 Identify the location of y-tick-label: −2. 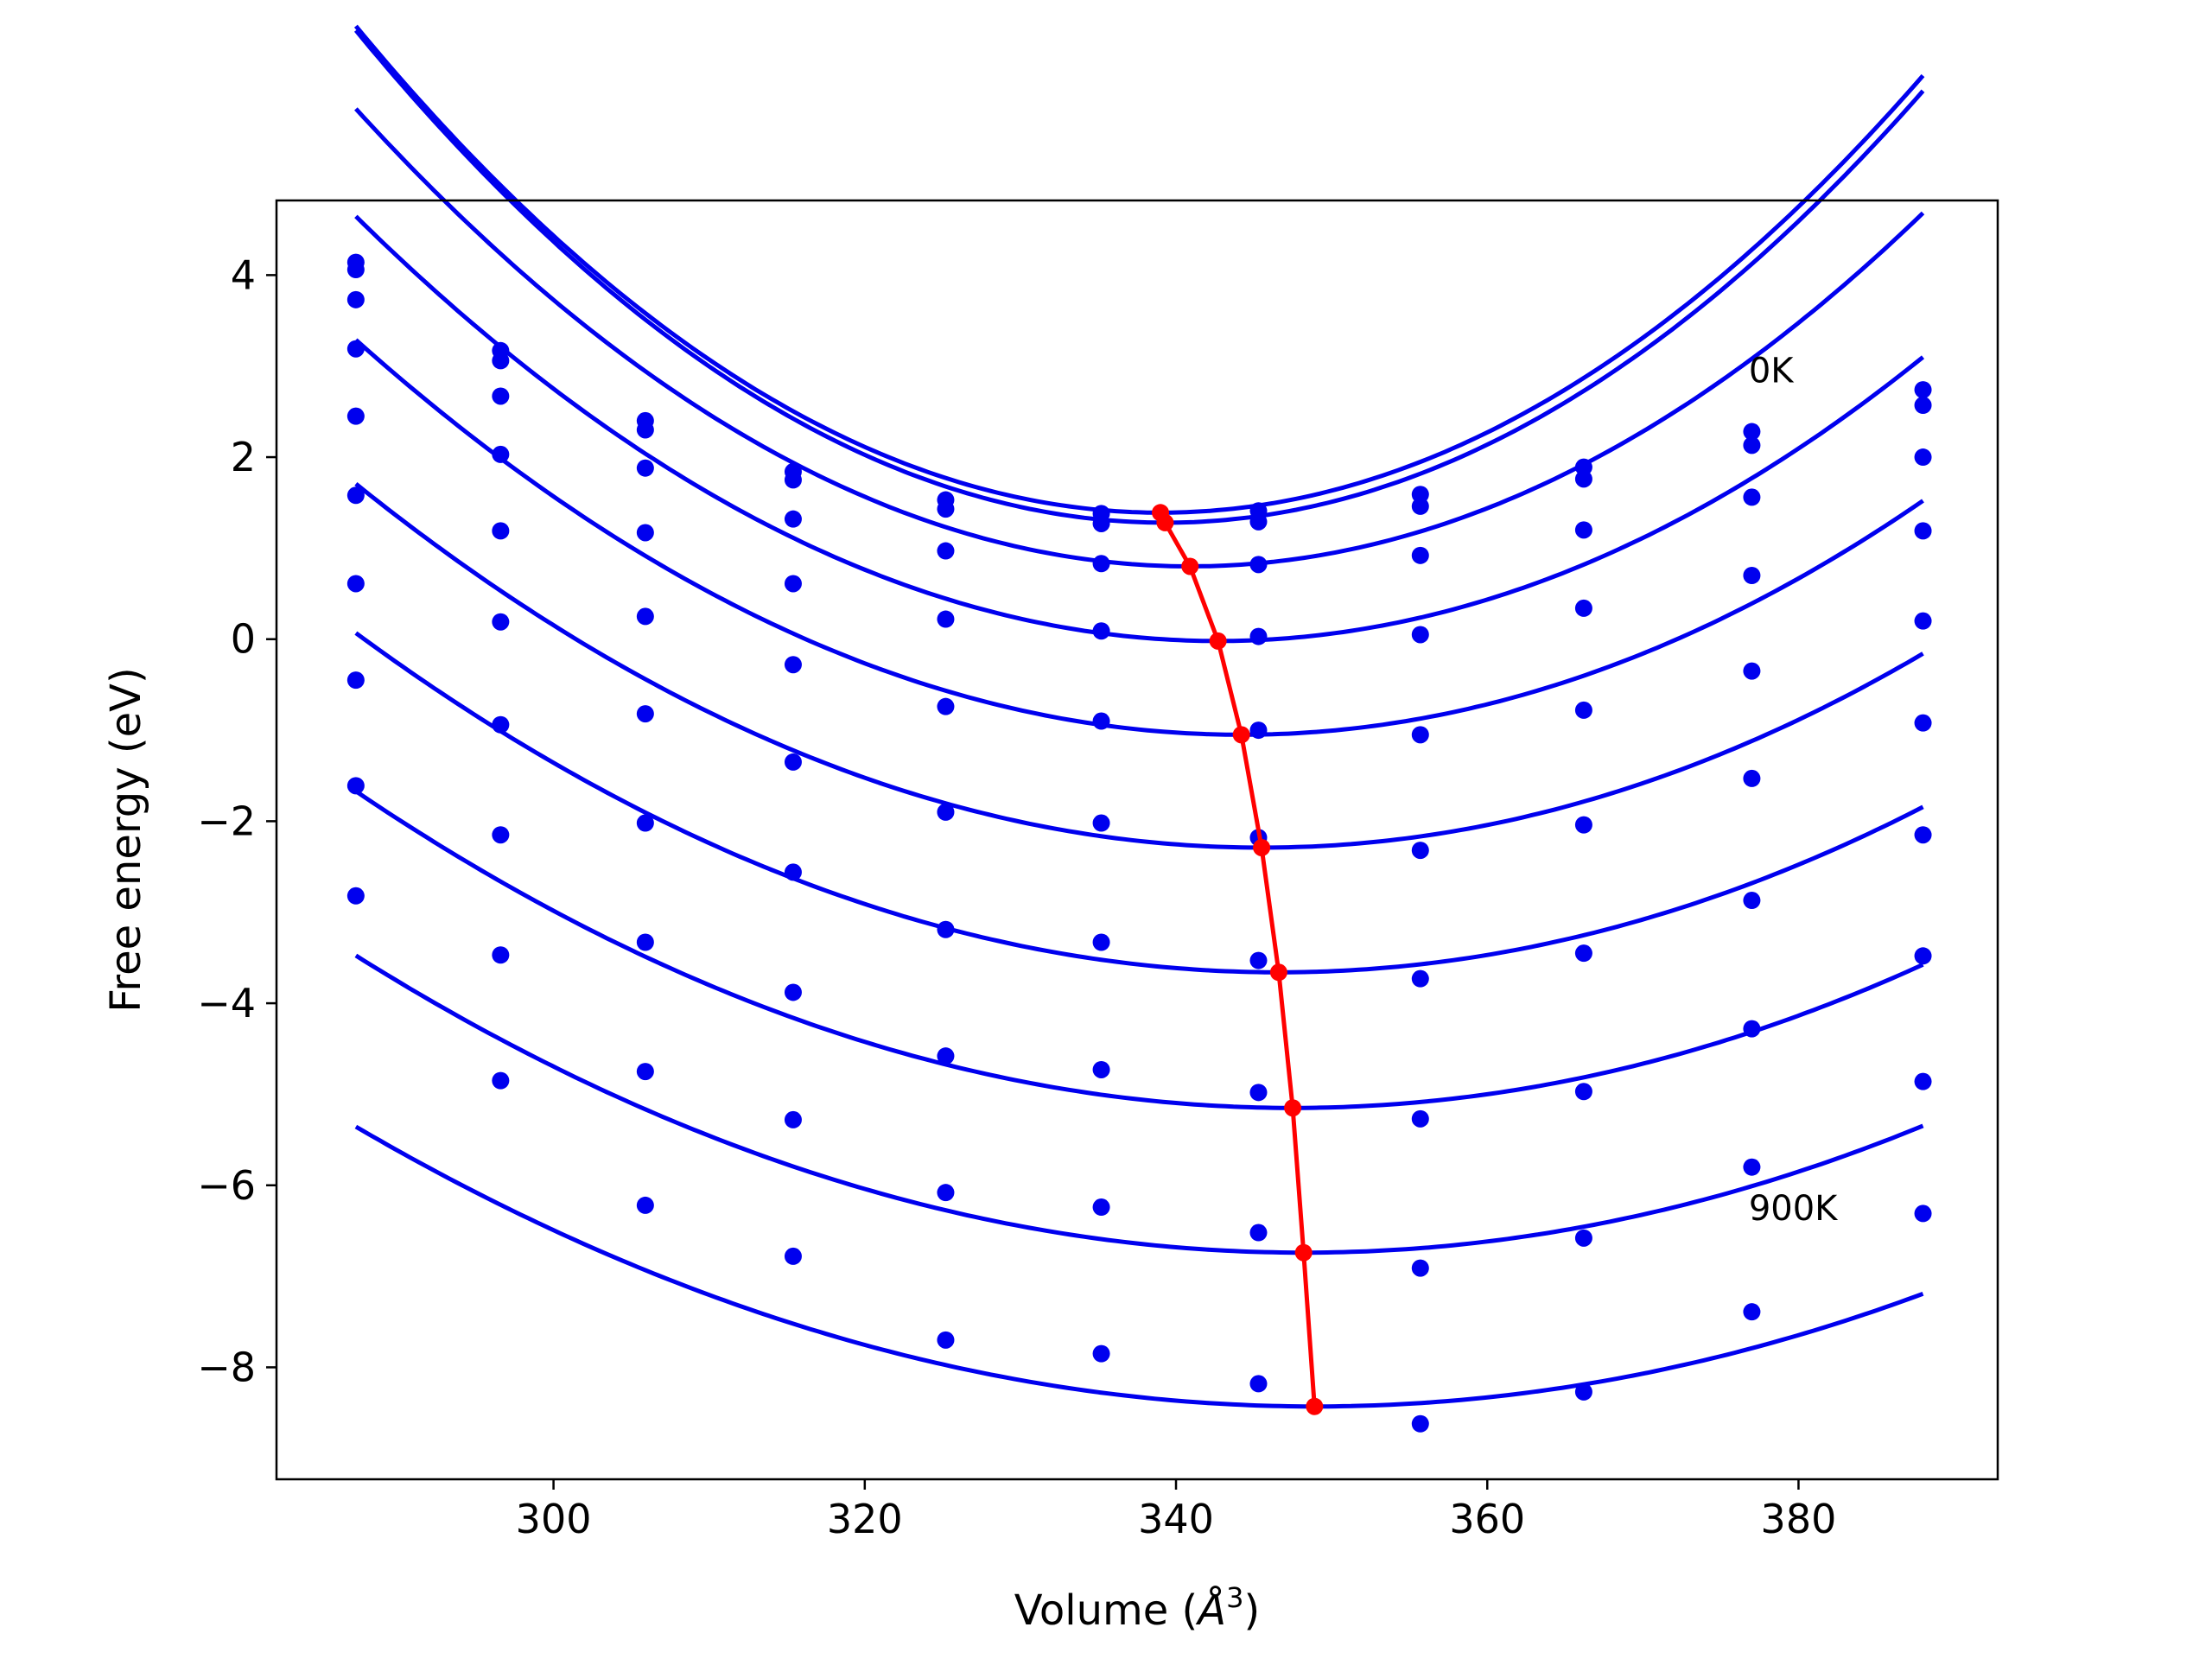
(226, 821).